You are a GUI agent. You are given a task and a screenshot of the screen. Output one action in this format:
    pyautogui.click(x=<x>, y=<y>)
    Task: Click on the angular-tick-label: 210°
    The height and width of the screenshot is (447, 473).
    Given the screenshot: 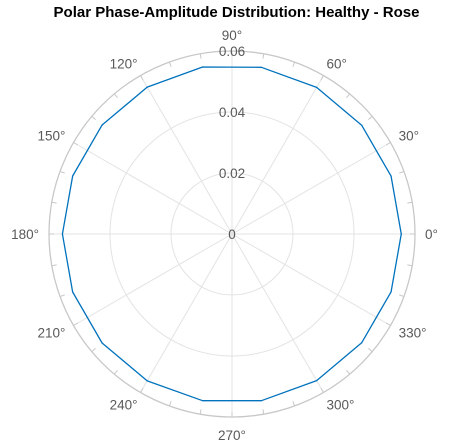 What is the action you would take?
    pyautogui.click(x=51, y=333)
    